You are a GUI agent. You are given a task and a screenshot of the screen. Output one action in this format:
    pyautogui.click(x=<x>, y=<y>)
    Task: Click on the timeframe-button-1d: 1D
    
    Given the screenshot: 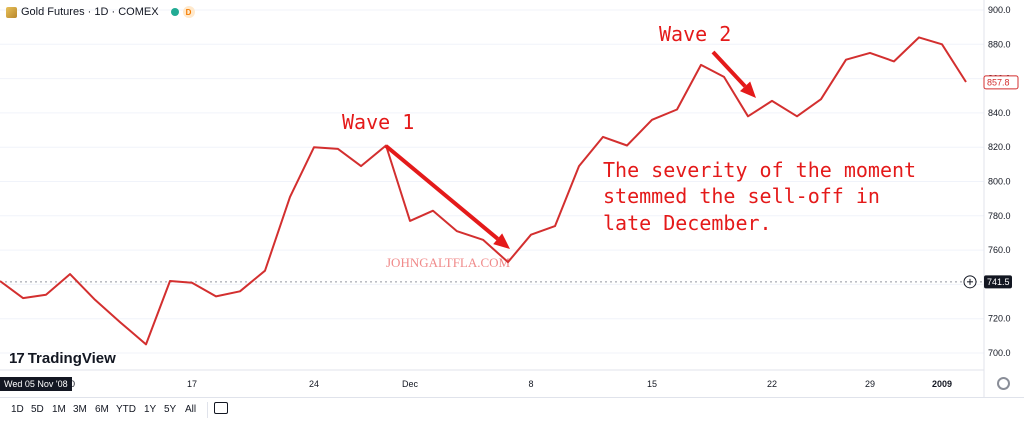 What is the action you would take?
    pyautogui.click(x=17, y=409)
    